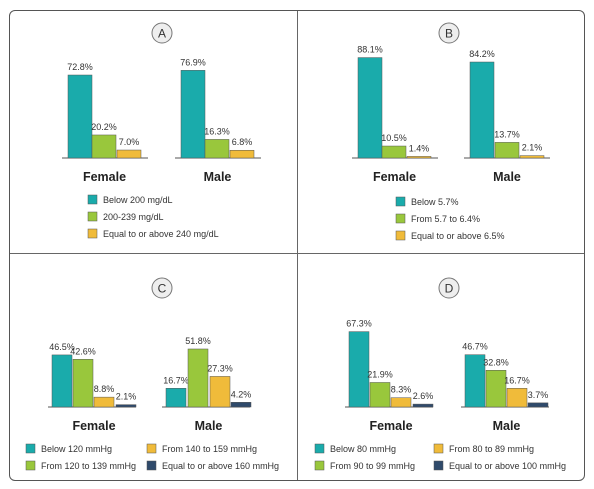 The image size is (594, 489). Describe the element at coordinates (129, 142) in the screenshot. I see `data-label: 7.0%` at that location.